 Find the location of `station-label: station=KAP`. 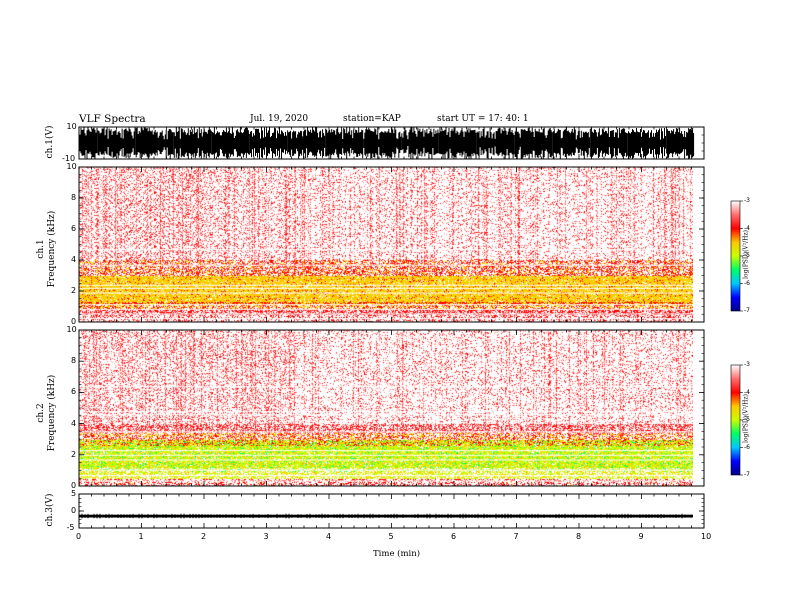

station-label: station=KAP is located at coordinates (372, 119).